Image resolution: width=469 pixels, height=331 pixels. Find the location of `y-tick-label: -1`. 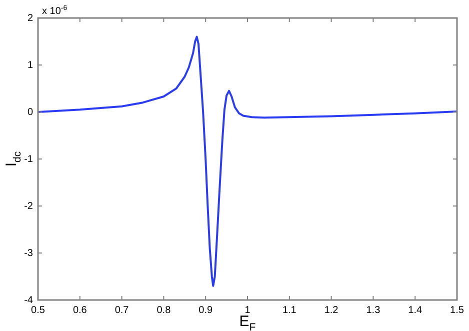

y-tick-label: -1 is located at coordinates (29, 159).